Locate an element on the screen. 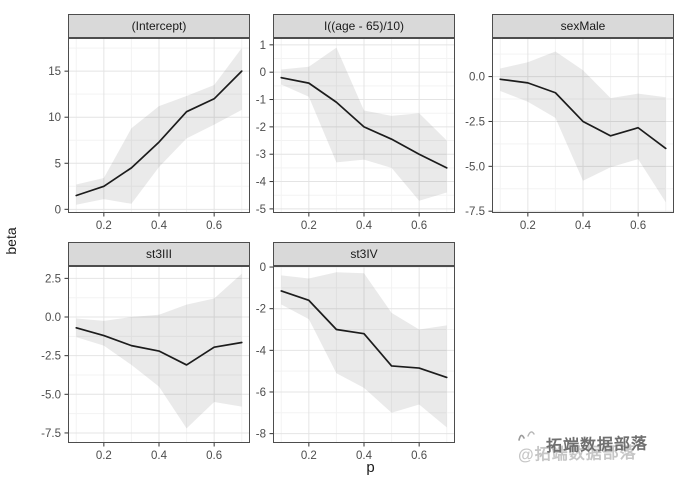 The height and width of the screenshot is (490, 688). x-axis-title: p is located at coordinates (370, 467).